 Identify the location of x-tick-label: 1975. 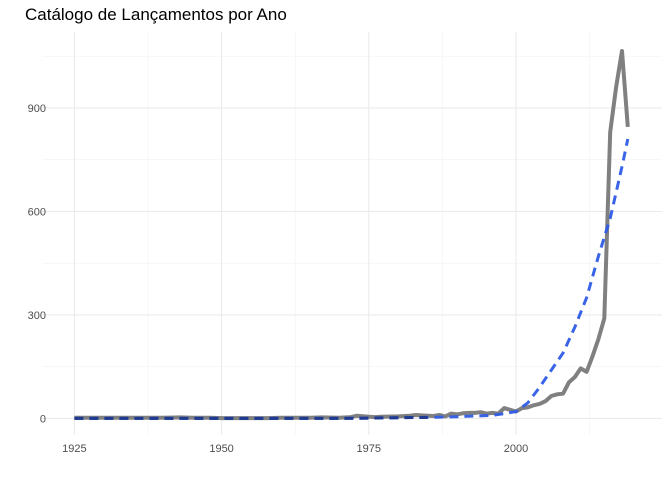
(369, 449).